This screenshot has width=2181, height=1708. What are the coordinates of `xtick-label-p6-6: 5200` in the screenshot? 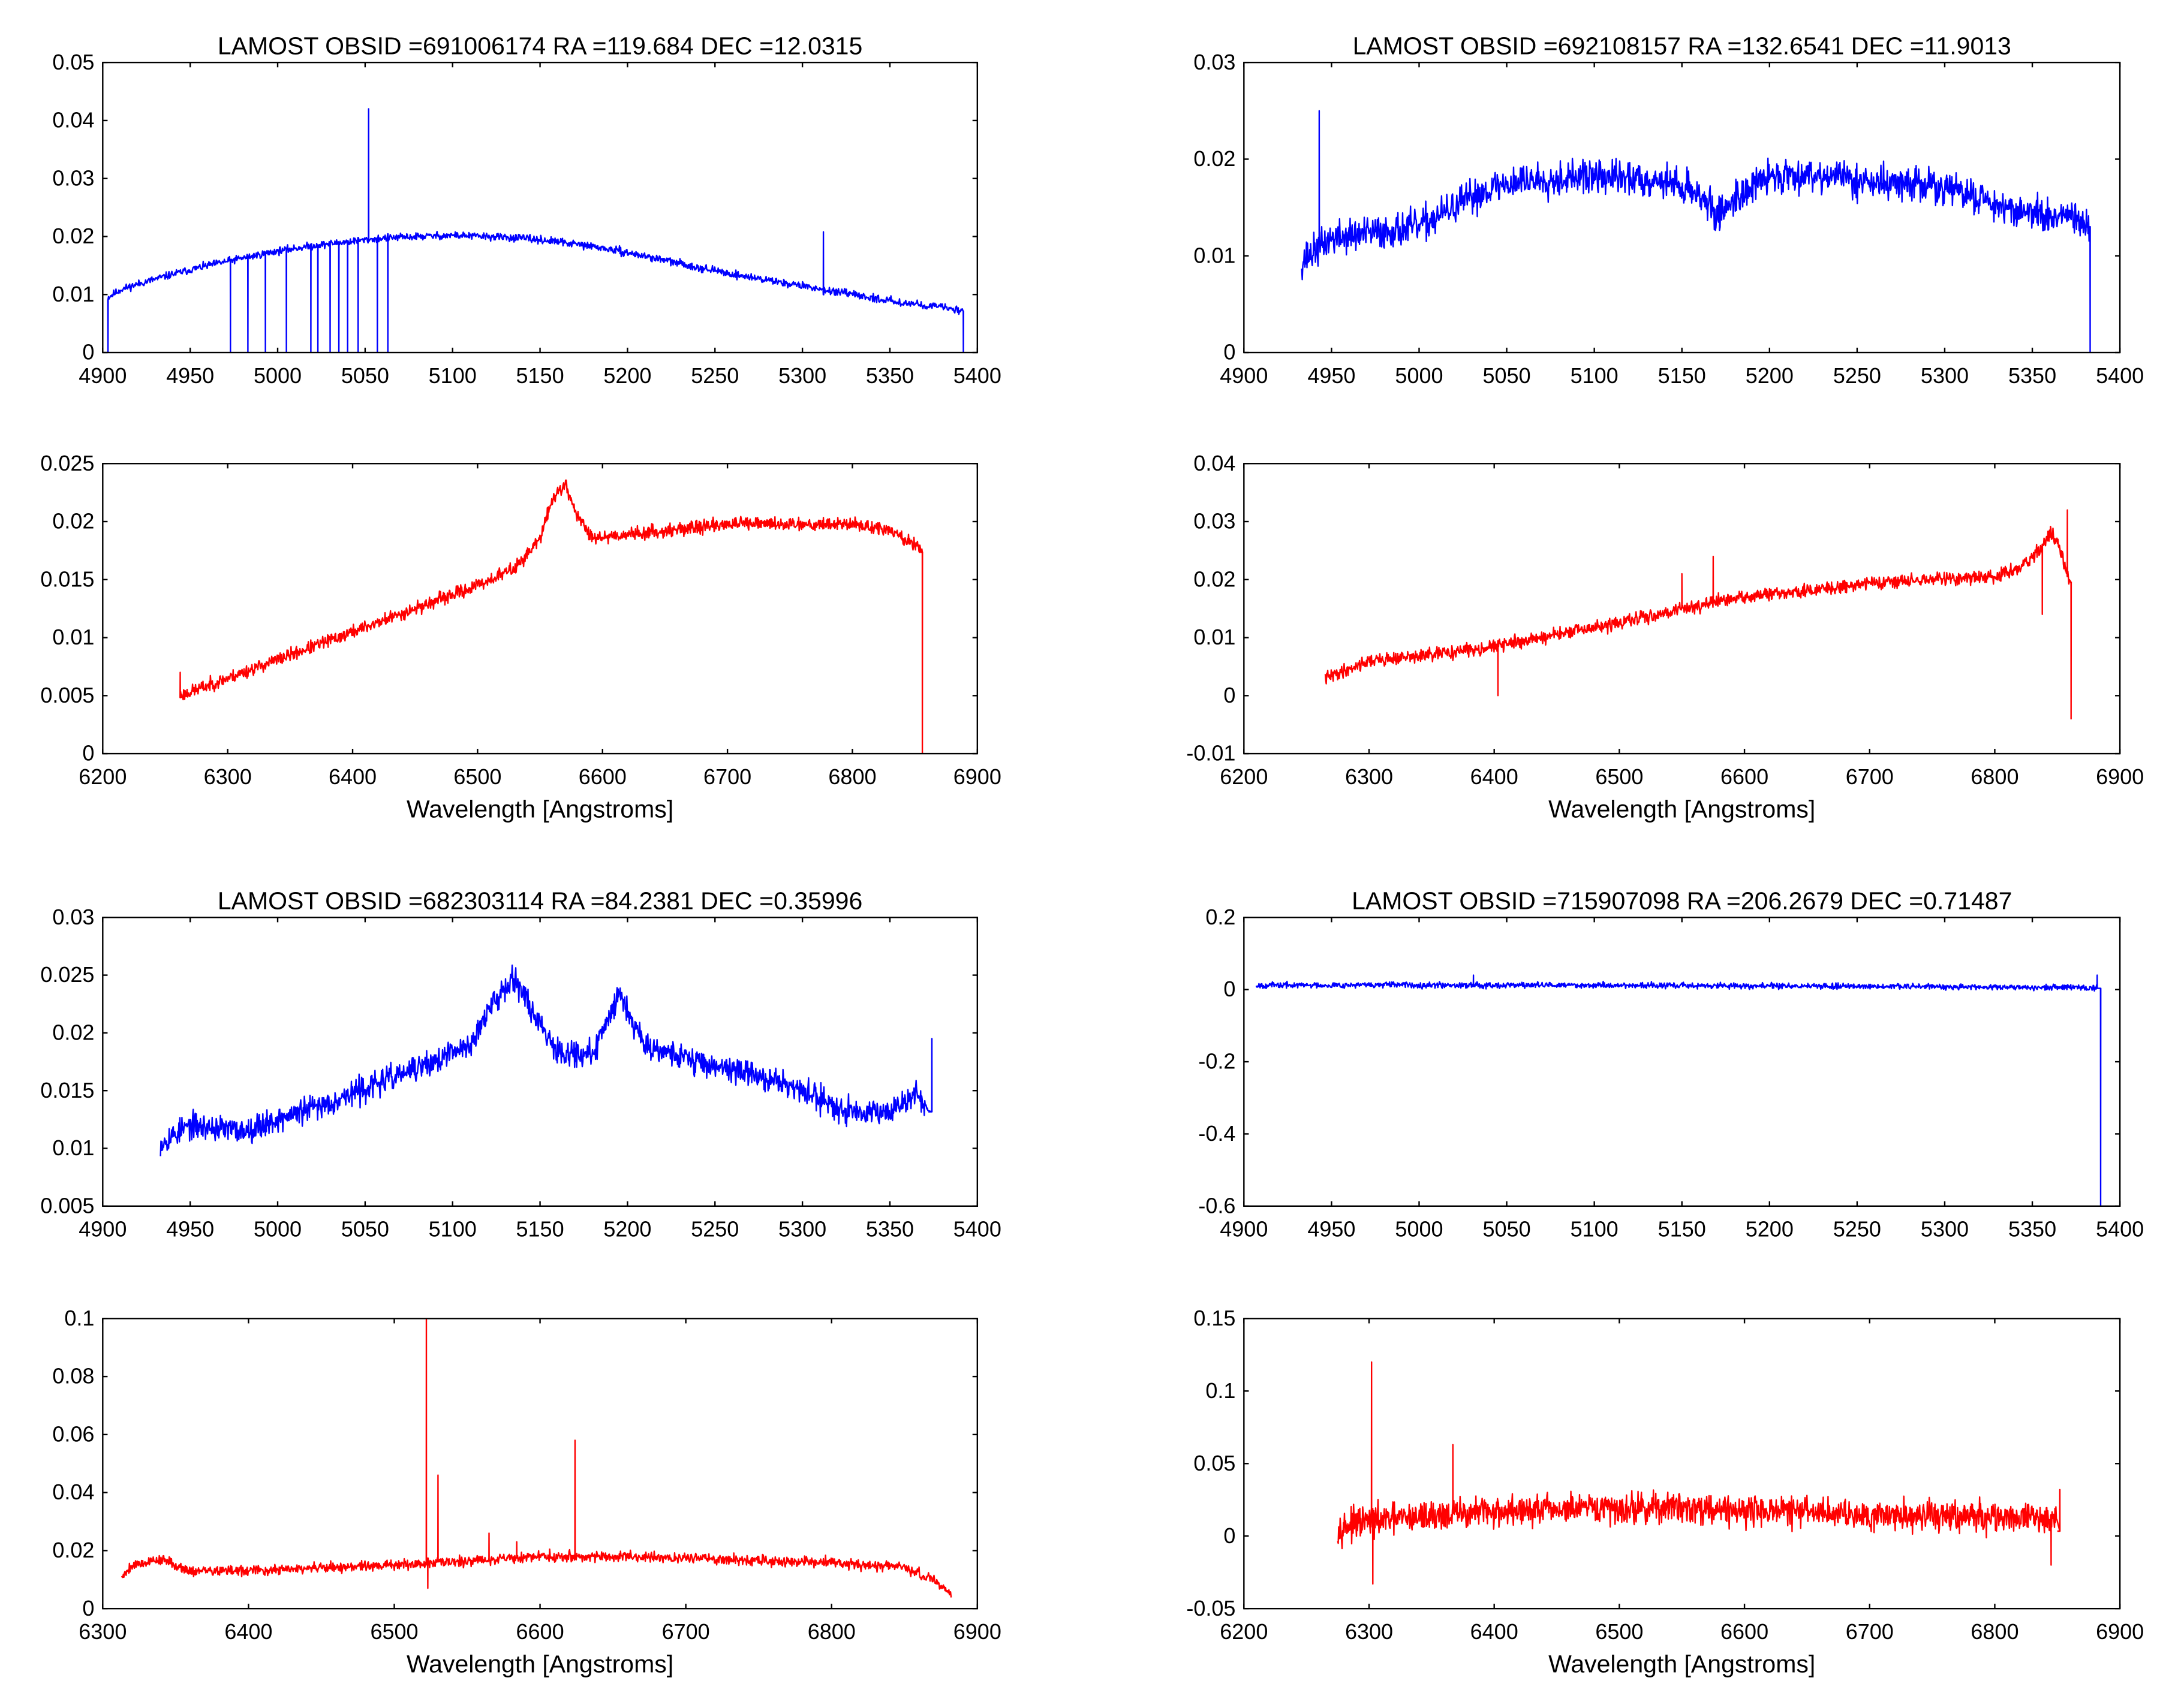 It's located at (1770, 1229).